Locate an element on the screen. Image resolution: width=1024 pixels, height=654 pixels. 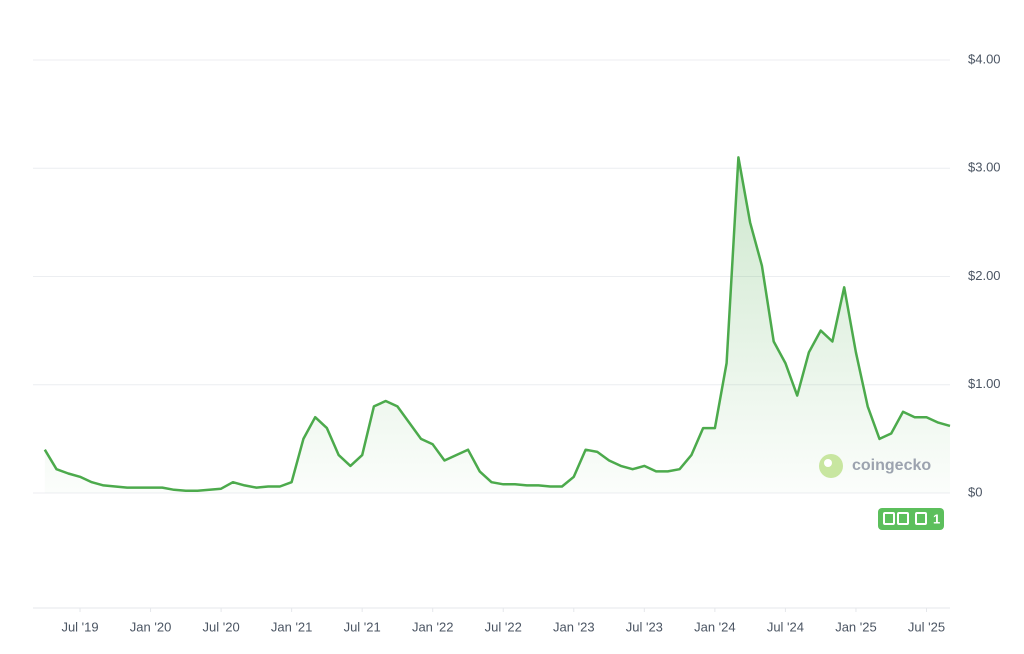
x-tick-label: Jan '24 is located at coordinates (715, 626).